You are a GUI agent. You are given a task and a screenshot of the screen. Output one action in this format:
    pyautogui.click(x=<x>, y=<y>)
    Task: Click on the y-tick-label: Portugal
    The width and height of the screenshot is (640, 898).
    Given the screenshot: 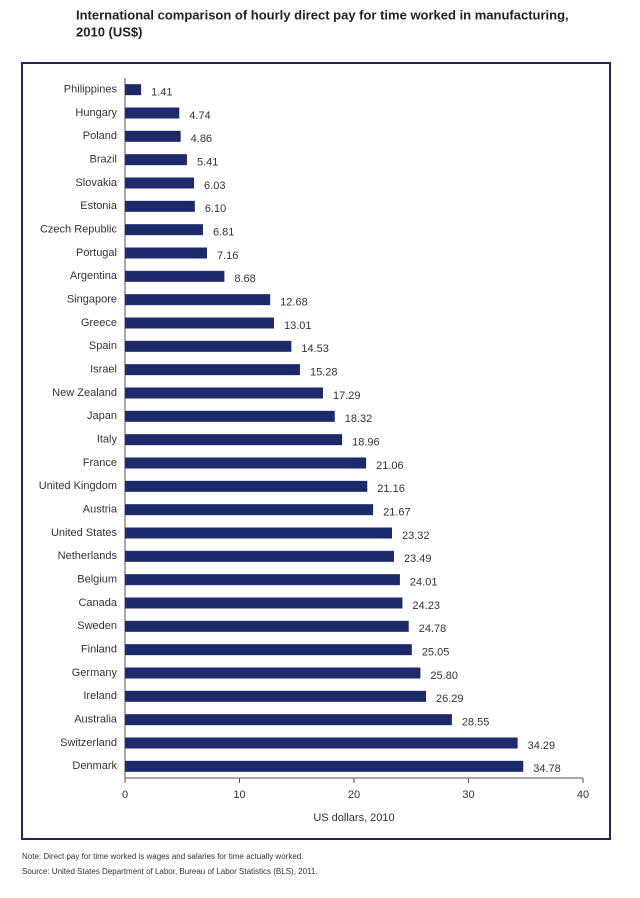 What is the action you would take?
    pyautogui.click(x=96, y=253)
    